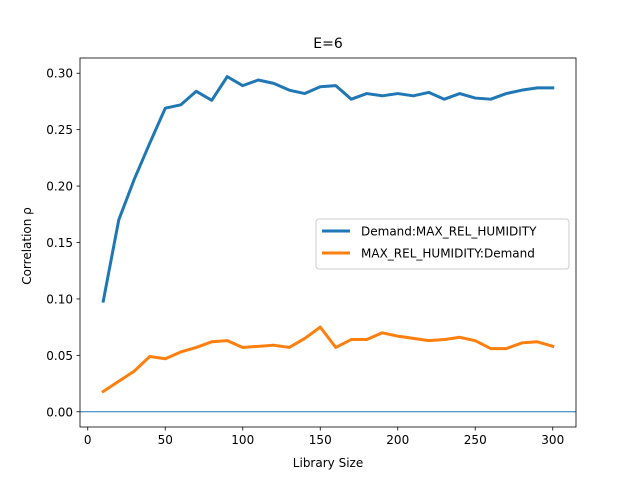 The width and height of the screenshot is (640, 480). I want to click on x-tick-label: 100, so click(242, 440).